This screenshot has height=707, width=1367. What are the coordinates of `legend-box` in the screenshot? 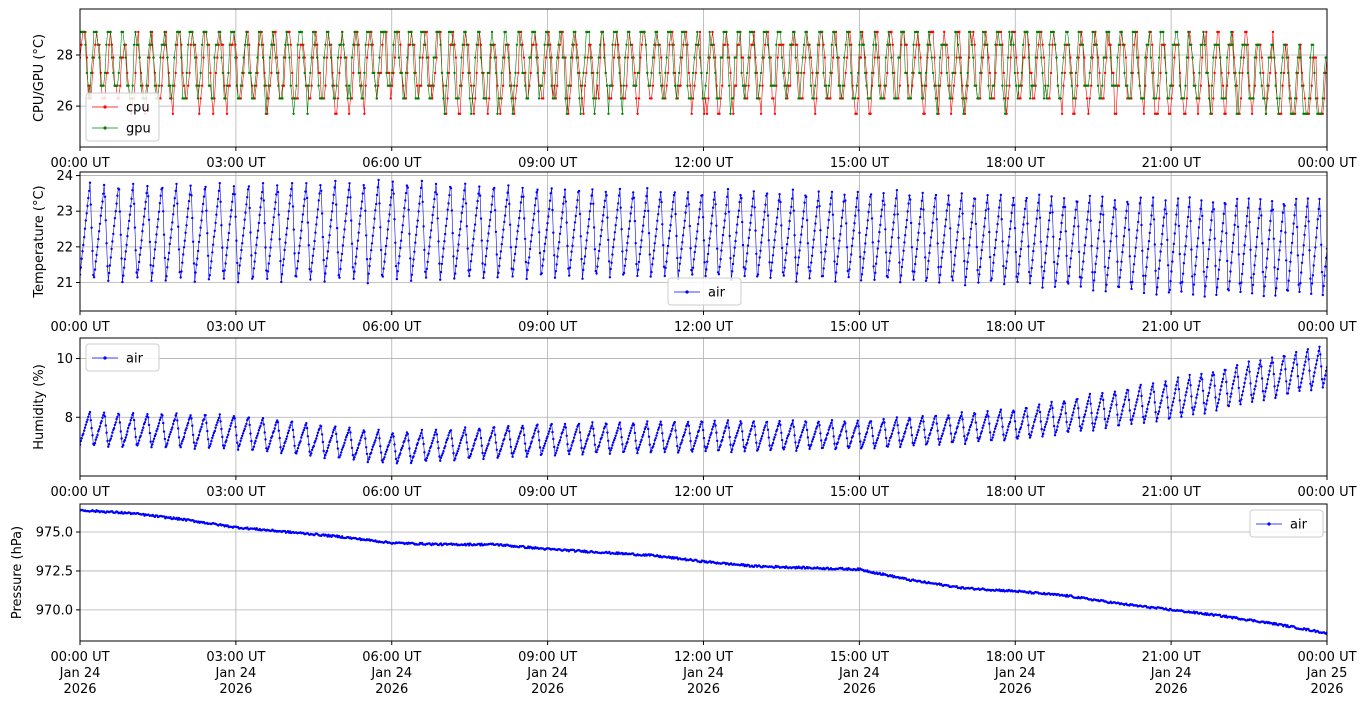 It's located at (704, 291).